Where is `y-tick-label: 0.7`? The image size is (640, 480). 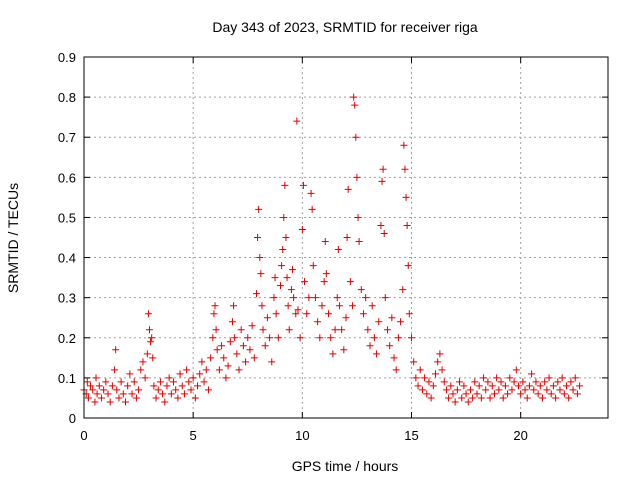
y-tick-label: 0.7 is located at coordinates (67, 137).